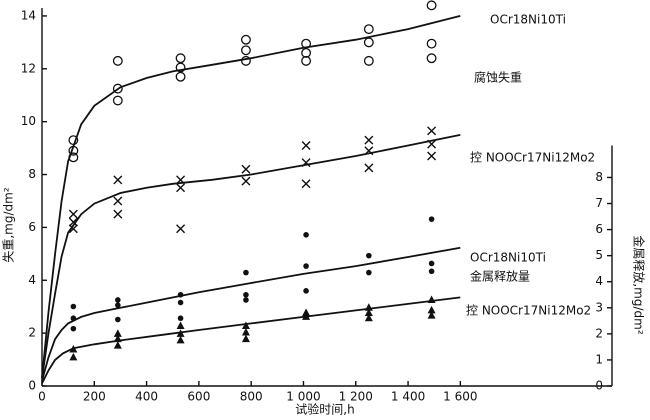 The width and height of the screenshot is (650, 420). I want to click on y-tick-label: 4, so click(32, 280).